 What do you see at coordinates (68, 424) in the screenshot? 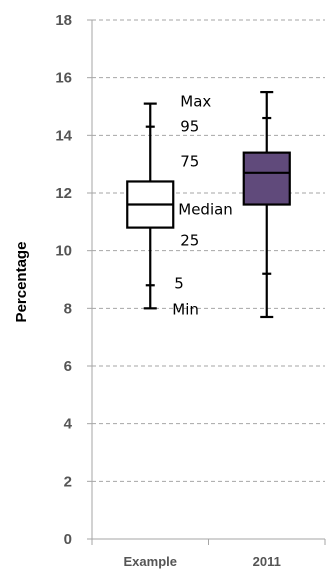
I see `y-tick-label-4: 4` at bounding box center [68, 424].